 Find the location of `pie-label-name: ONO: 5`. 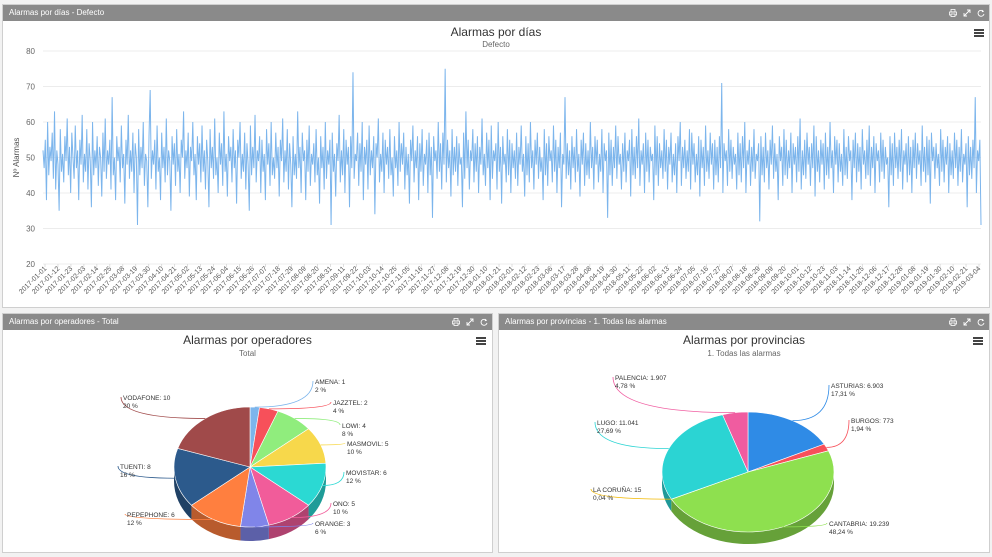

pie-label-name: ONO: 5 is located at coordinates (344, 504).